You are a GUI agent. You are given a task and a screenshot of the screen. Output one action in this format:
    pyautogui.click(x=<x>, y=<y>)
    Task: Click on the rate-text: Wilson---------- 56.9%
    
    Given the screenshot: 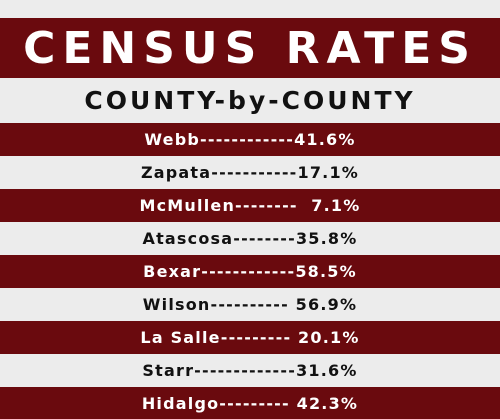 What is the action you would take?
    pyautogui.click(x=250, y=304)
    